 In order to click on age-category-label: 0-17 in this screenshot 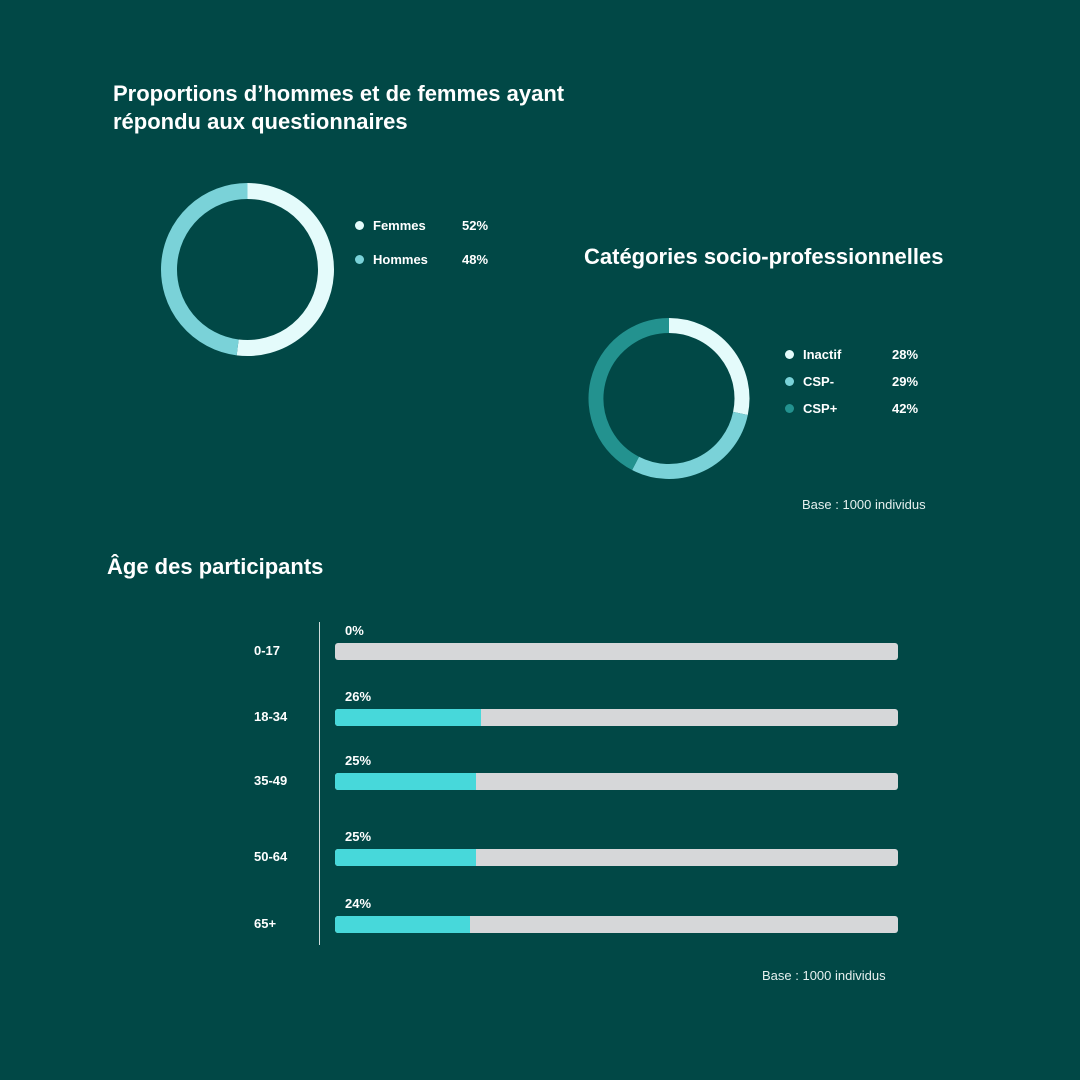, I will do `click(267, 650)`.